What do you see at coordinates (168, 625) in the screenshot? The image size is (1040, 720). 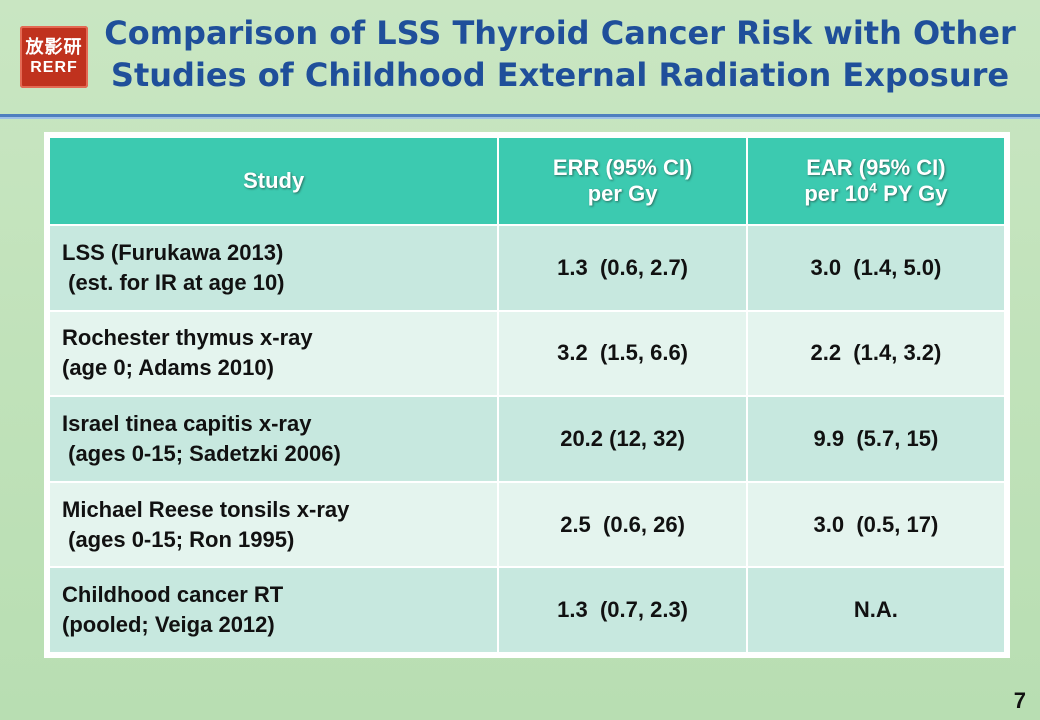 I see `study-detail: (pooled; Veiga 2012)` at bounding box center [168, 625].